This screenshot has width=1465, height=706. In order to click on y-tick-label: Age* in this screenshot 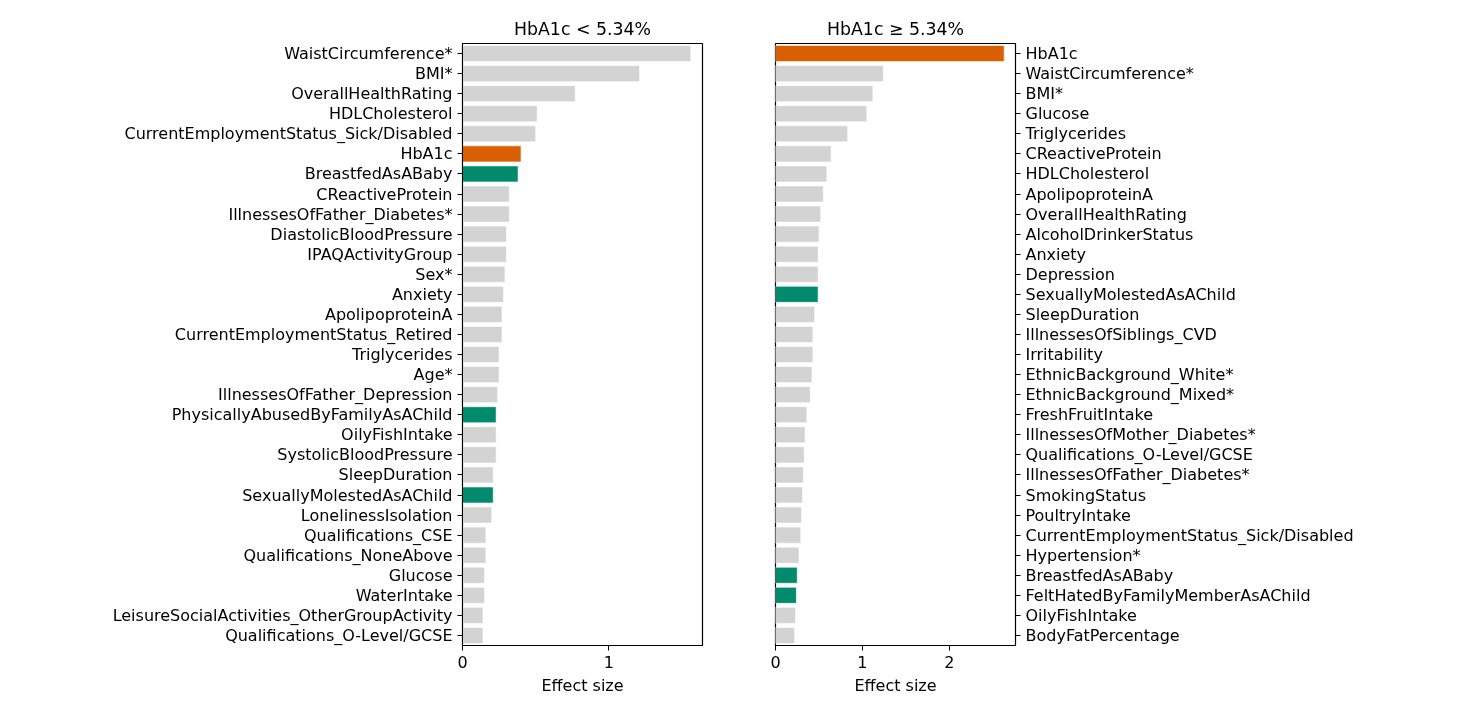, I will do `click(433, 375)`.